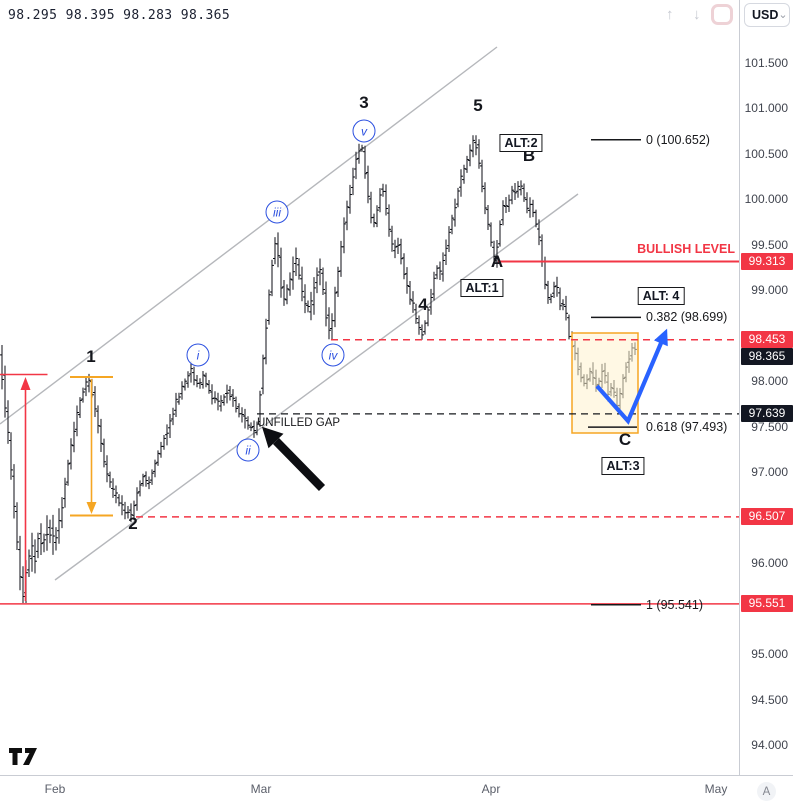  Describe the element at coordinates (521, 143) in the screenshot. I see `alt2-label: ALT:2` at that location.